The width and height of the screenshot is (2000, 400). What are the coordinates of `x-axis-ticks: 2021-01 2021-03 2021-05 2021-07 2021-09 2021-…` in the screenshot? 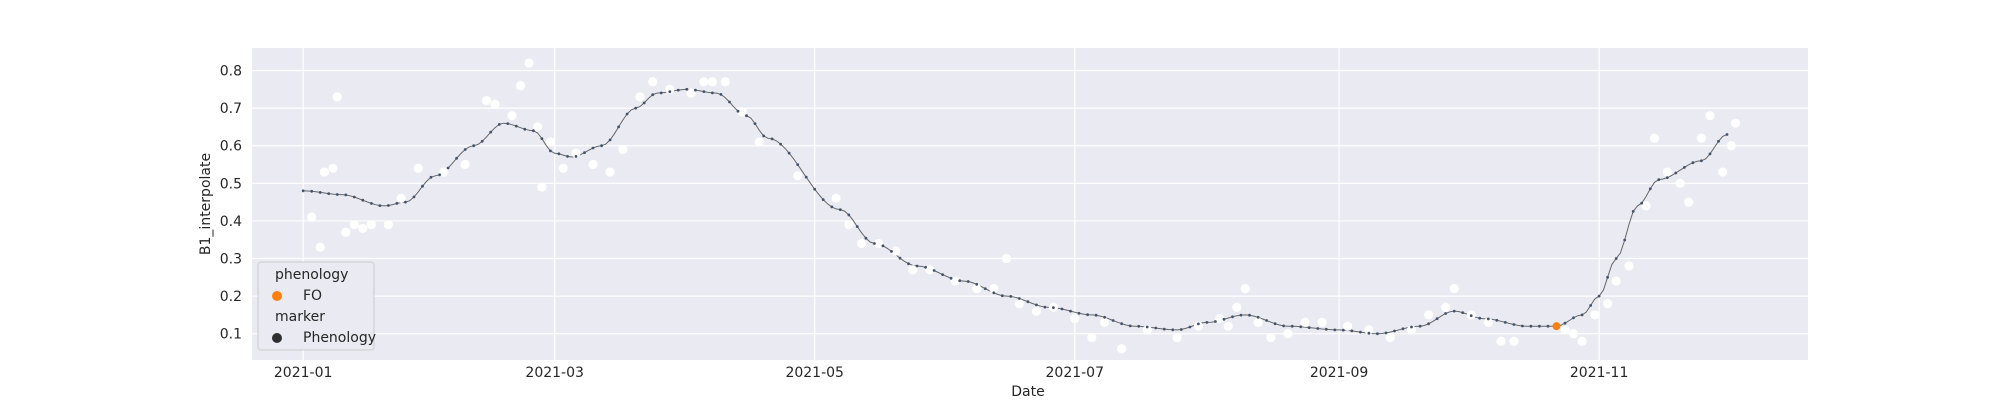 It's located at (951, 373).